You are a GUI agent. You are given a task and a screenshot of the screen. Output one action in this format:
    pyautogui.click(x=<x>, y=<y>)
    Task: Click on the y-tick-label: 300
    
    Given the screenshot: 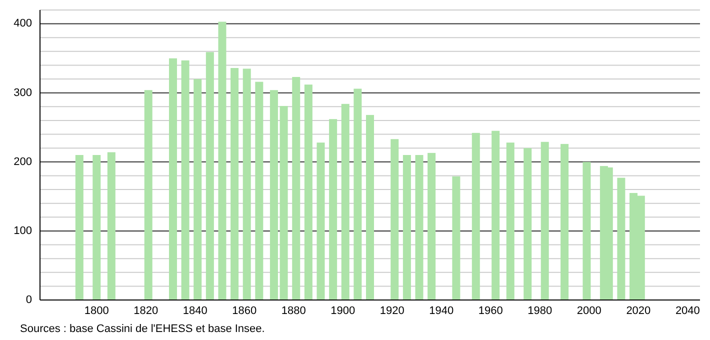 What is the action you would take?
    pyautogui.click(x=23, y=92)
    